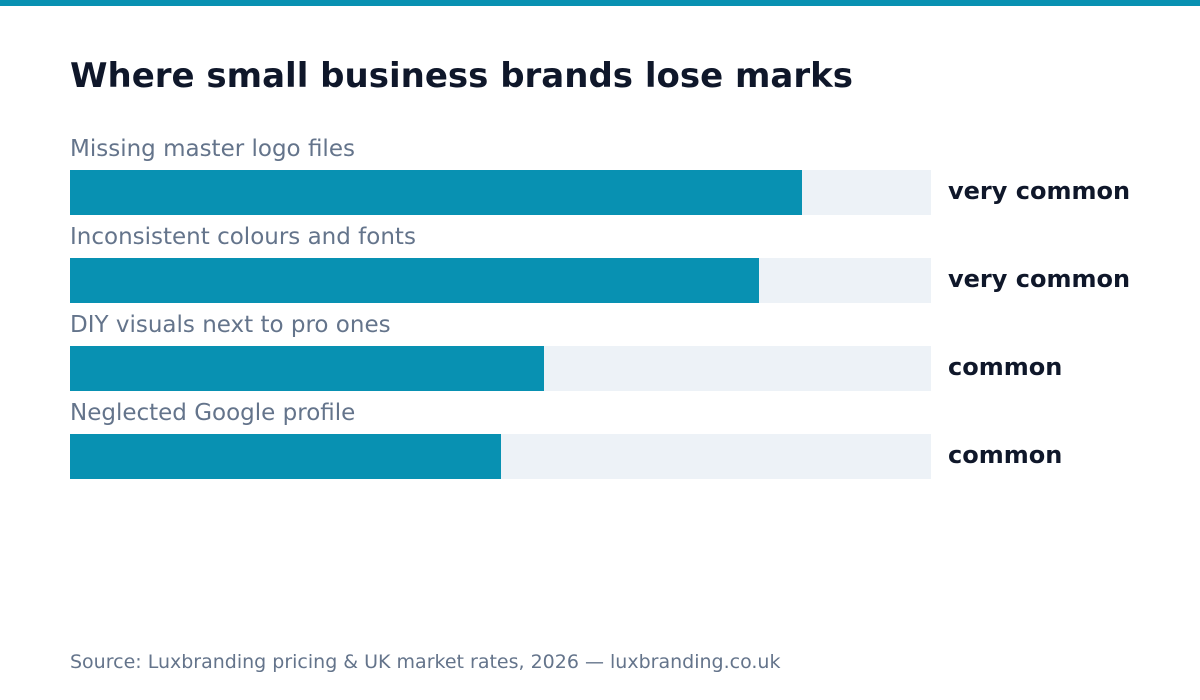  Describe the element at coordinates (213, 413) in the screenshot. I see `category-label: Neglected Google profile` at that location.